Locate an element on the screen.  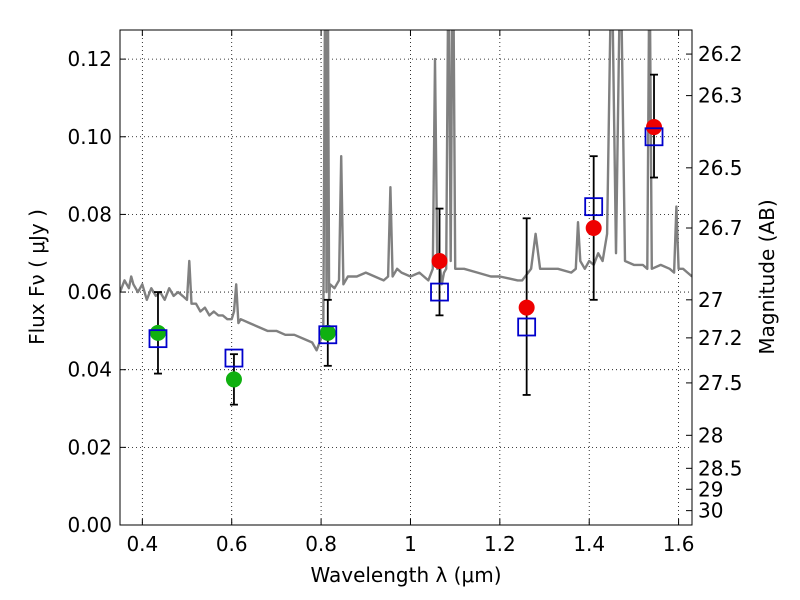
right-tick-label: 26.5 is located at coordinates (720, 168).